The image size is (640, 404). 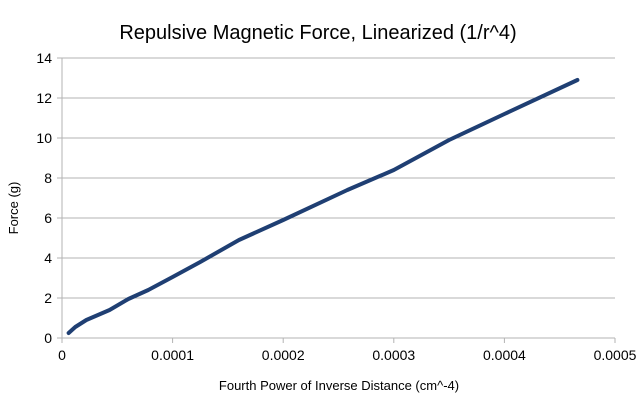 I want to click on y-tick-label: 2, so click(x=48, y=298).